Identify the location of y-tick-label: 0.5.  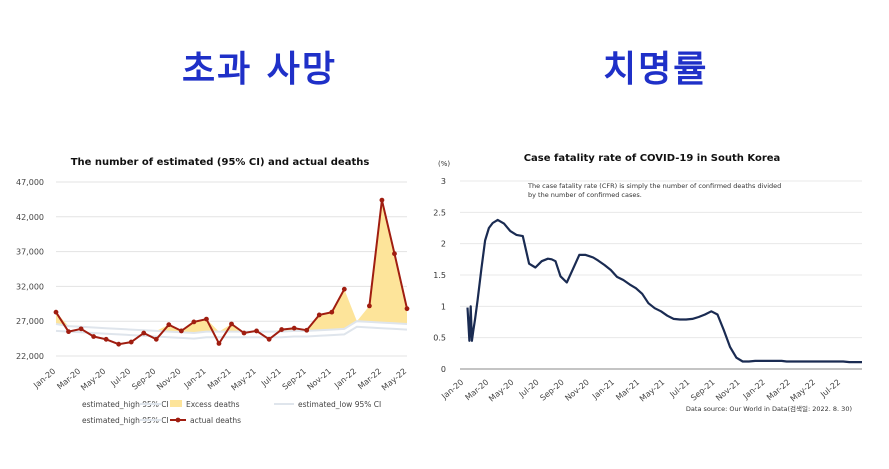
(439, 338).